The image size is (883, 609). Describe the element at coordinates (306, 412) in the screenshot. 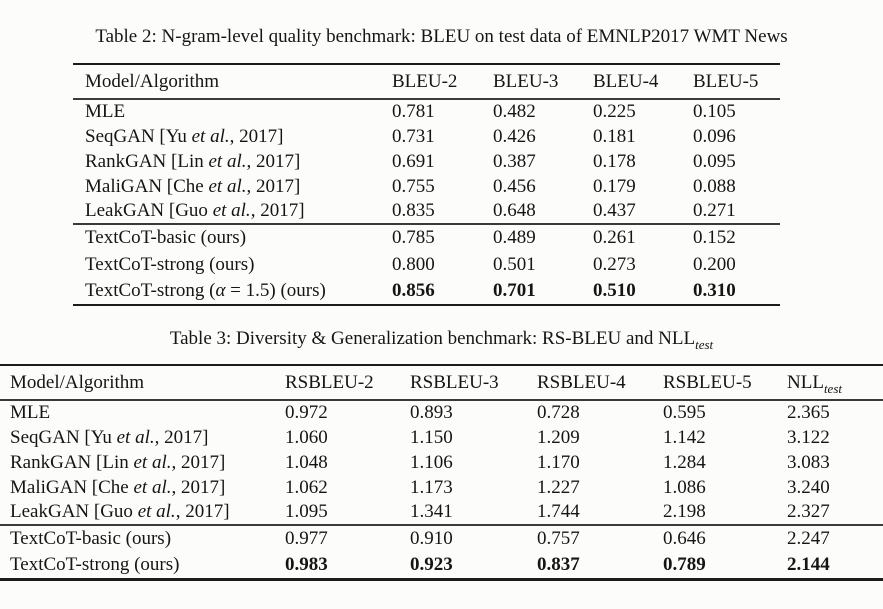

I see `value-cell: 0.972` at that location.